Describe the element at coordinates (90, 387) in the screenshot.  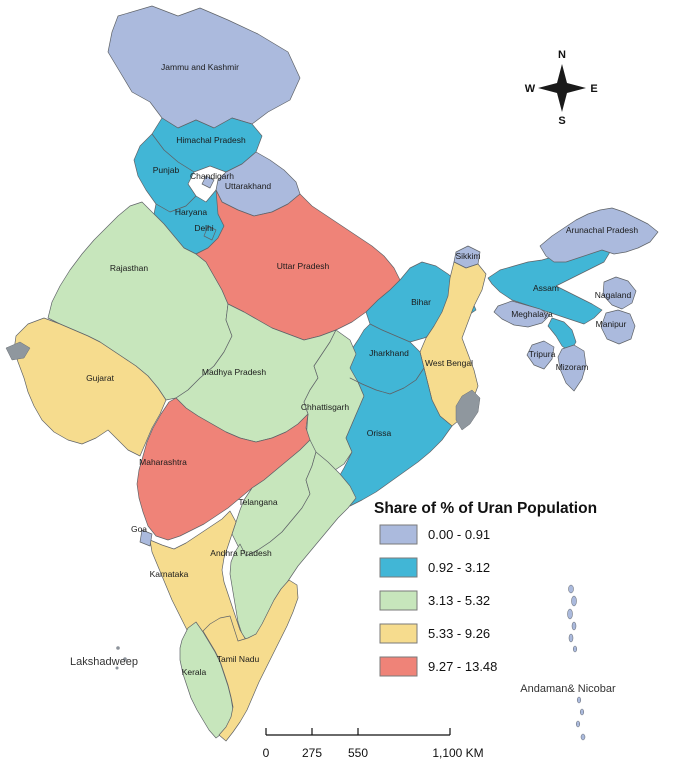
I see `state-gujarat` at that location.